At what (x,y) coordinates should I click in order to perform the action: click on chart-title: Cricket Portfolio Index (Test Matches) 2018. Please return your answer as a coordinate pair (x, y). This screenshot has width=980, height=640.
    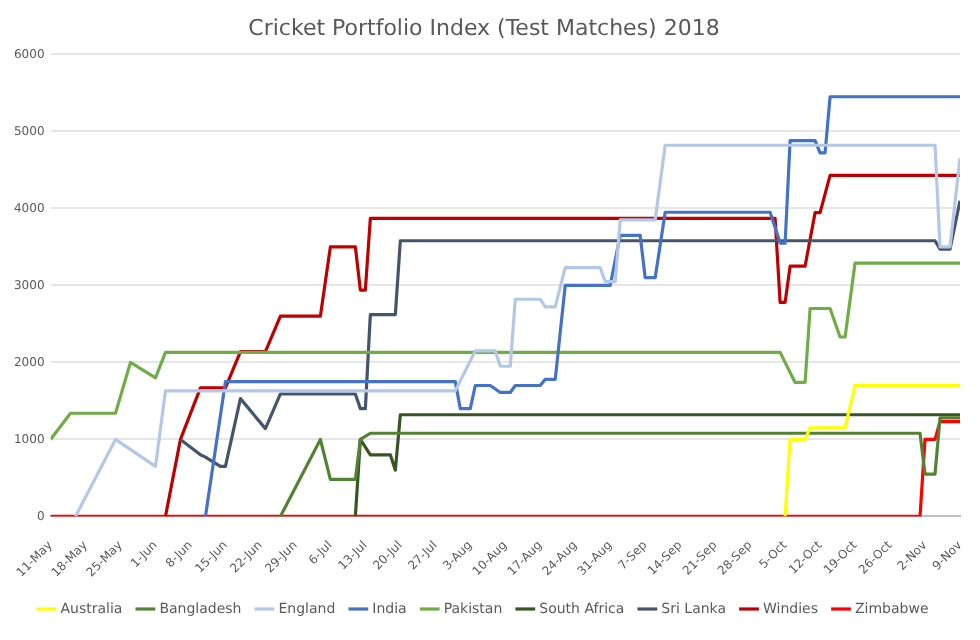
    Looking at the image, I should click on (484, 27).